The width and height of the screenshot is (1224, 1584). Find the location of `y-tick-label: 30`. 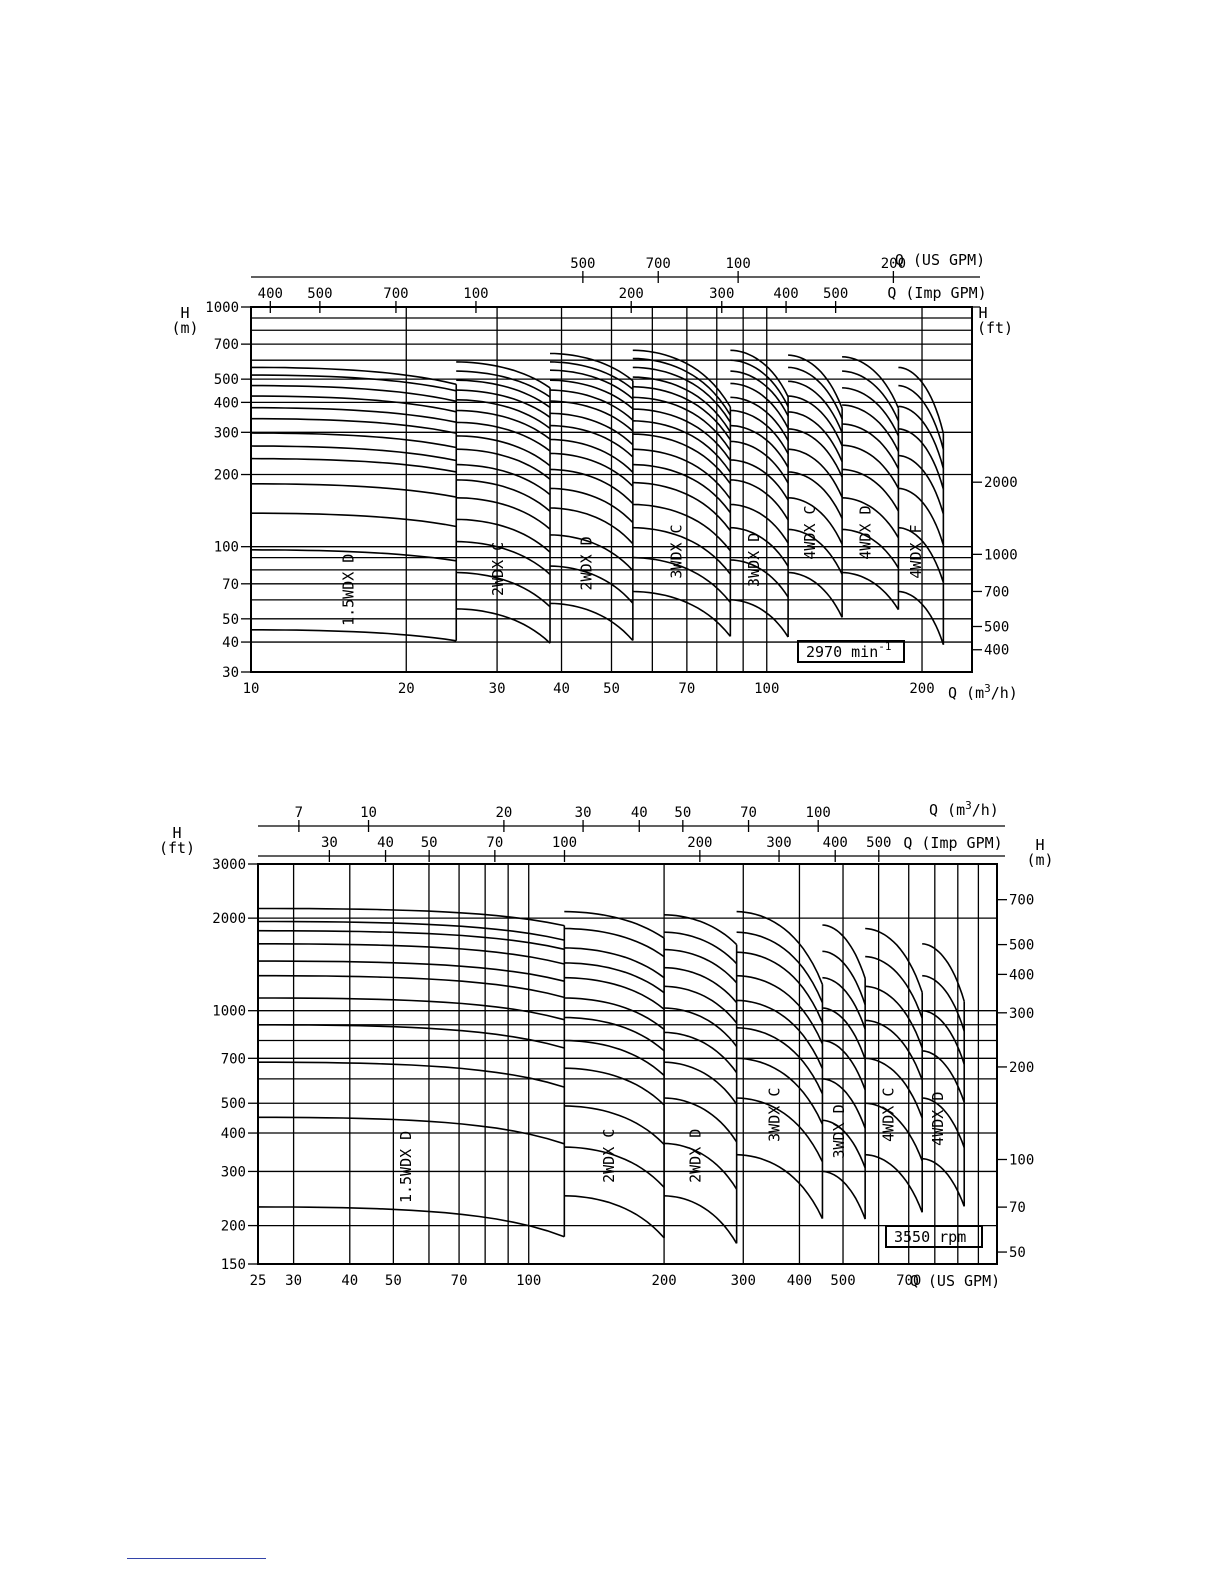

y-tick-label: 30 is located at coordinates (230, 673).